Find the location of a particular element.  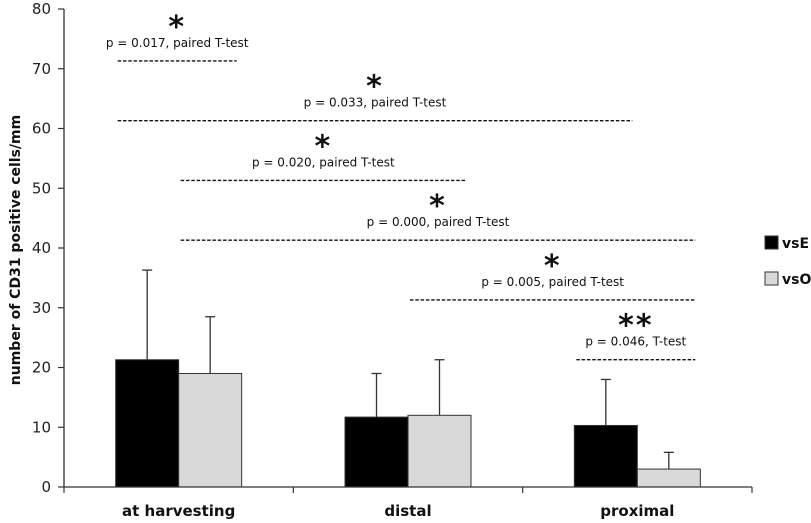

y-tick-label: 60 is located at coordinates (41, 129).